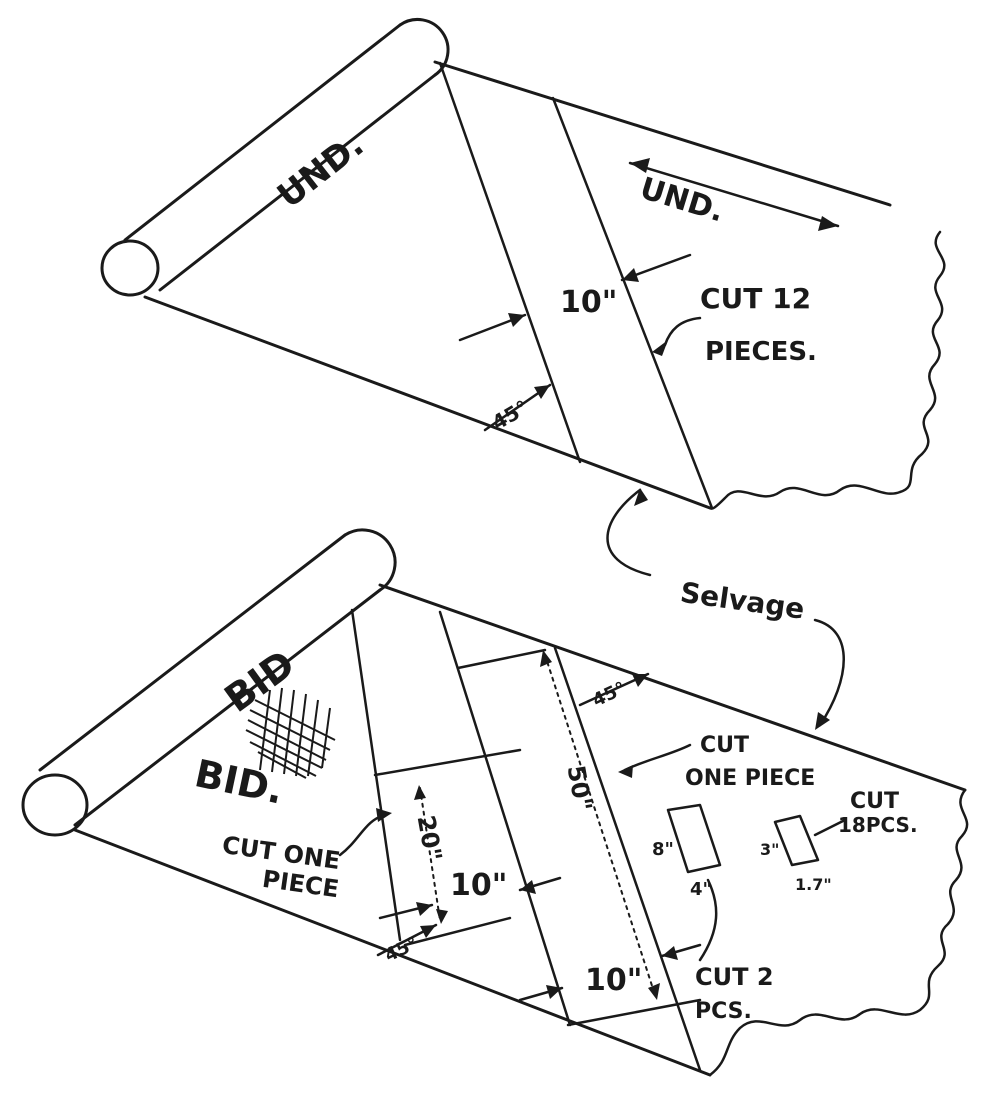  Describe the element at coordinates (813, 884) in the screenshot. I see `bid-small-dim-1-7: 1.7"` at that location.